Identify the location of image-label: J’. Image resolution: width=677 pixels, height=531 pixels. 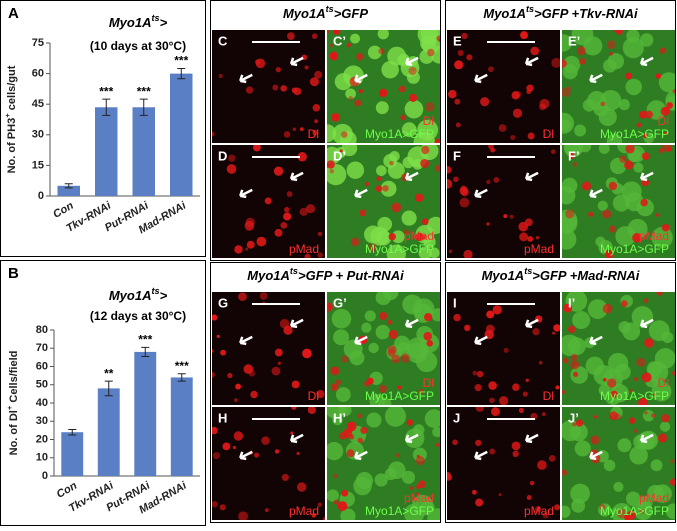
(573, 417).